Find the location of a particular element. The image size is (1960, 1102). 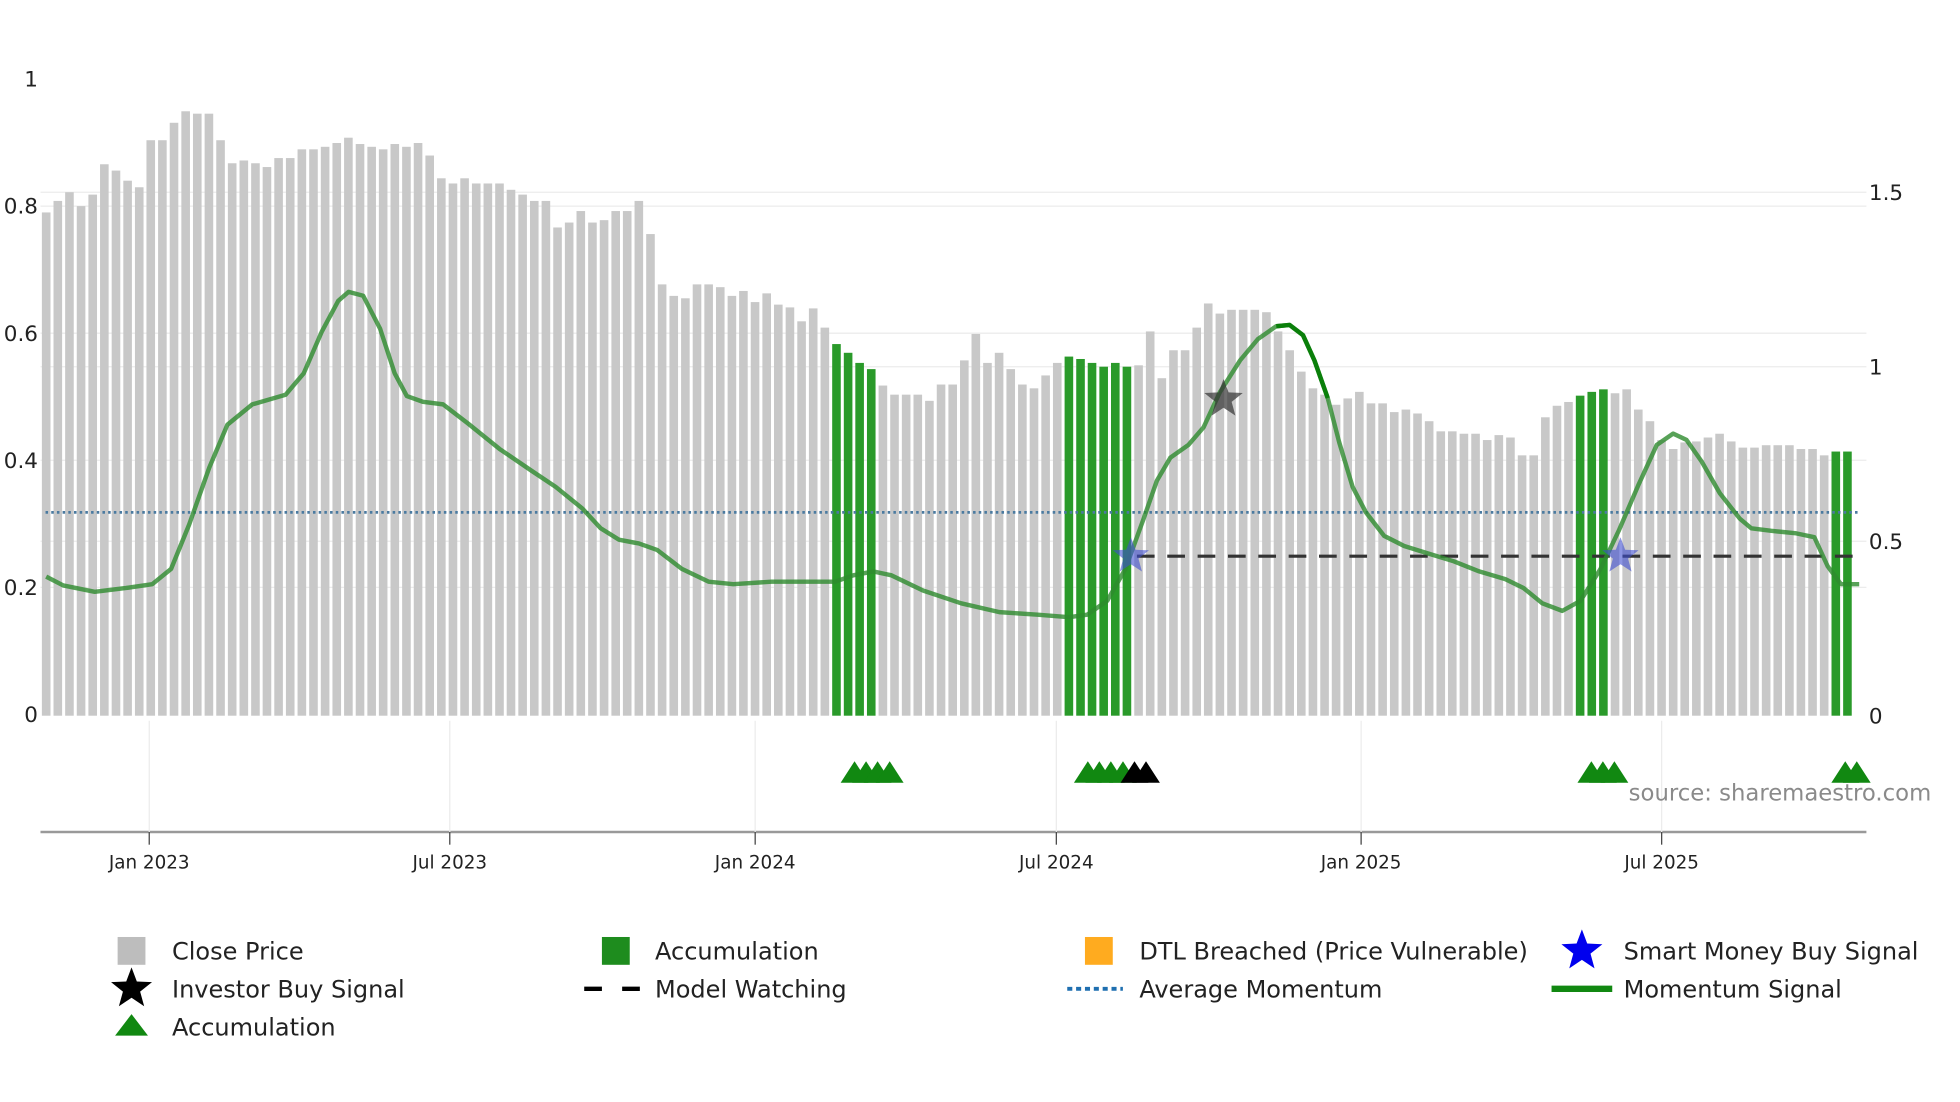

legend-label: Investor Buy Signal is located at coordinates (288, 990).